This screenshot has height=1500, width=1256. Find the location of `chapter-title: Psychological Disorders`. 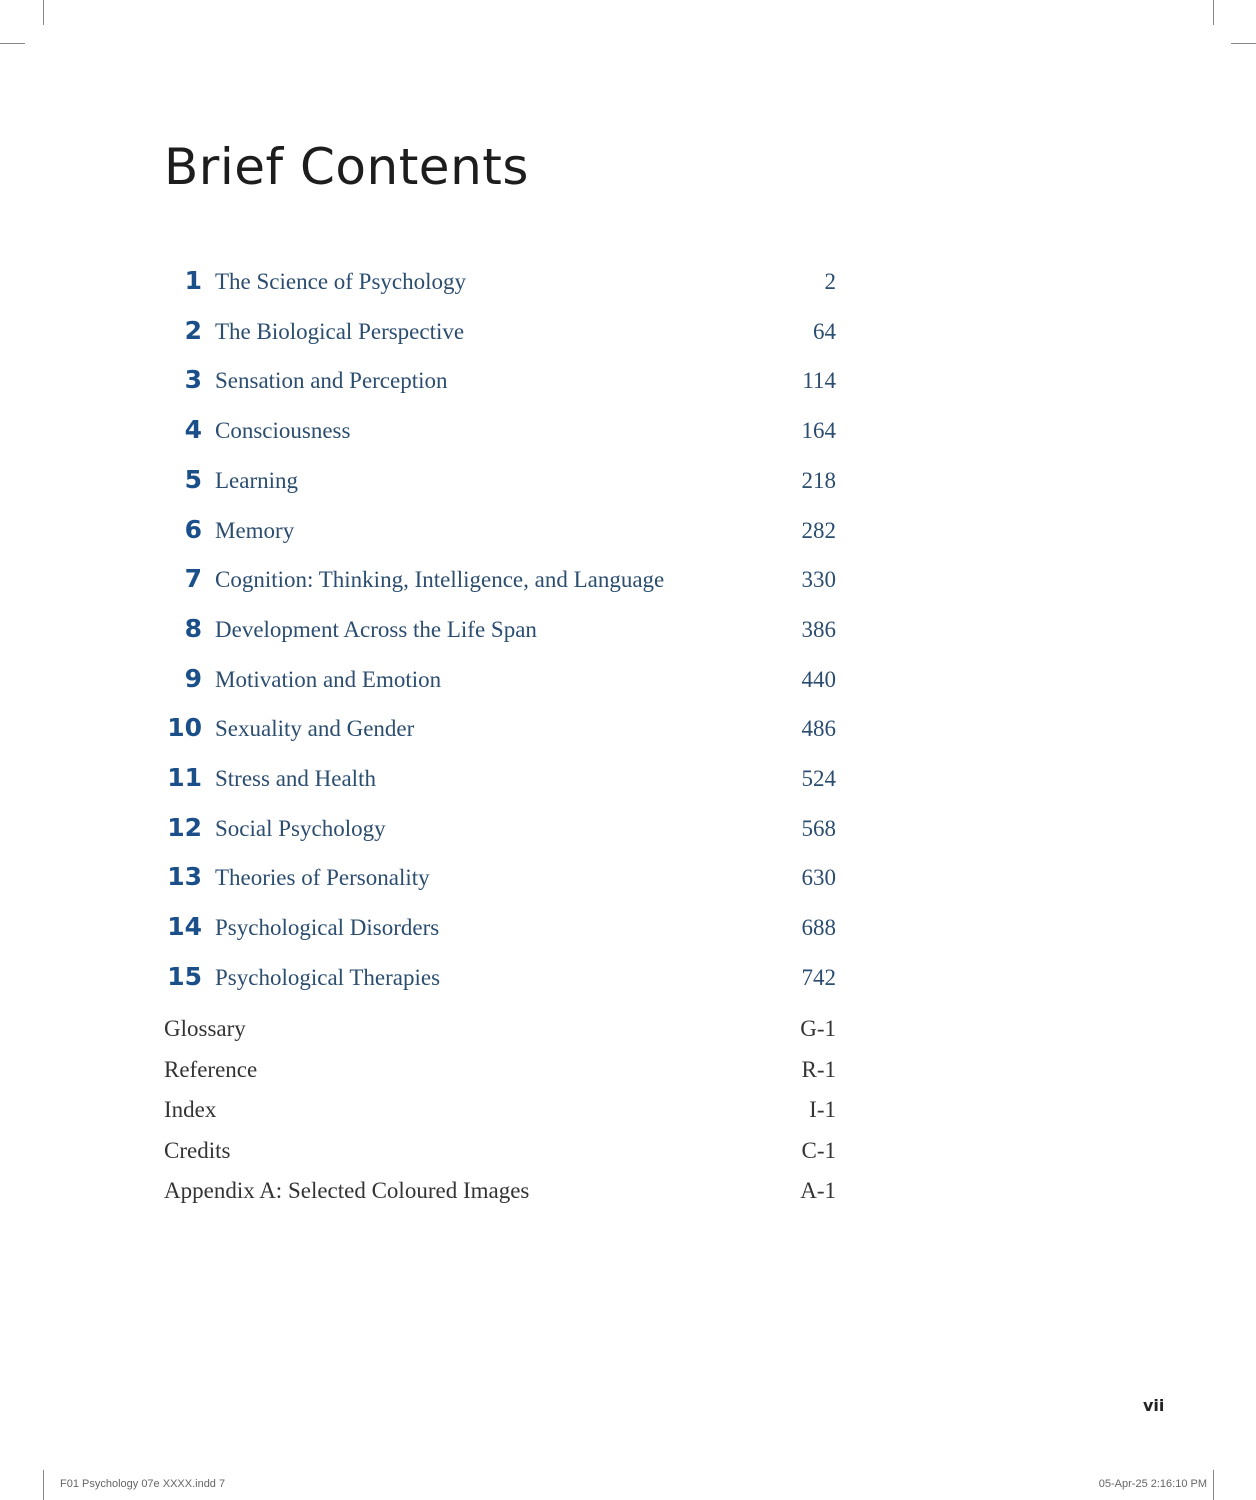

chapter-title: Psychological Disorders is located at coordinates (327, 928).